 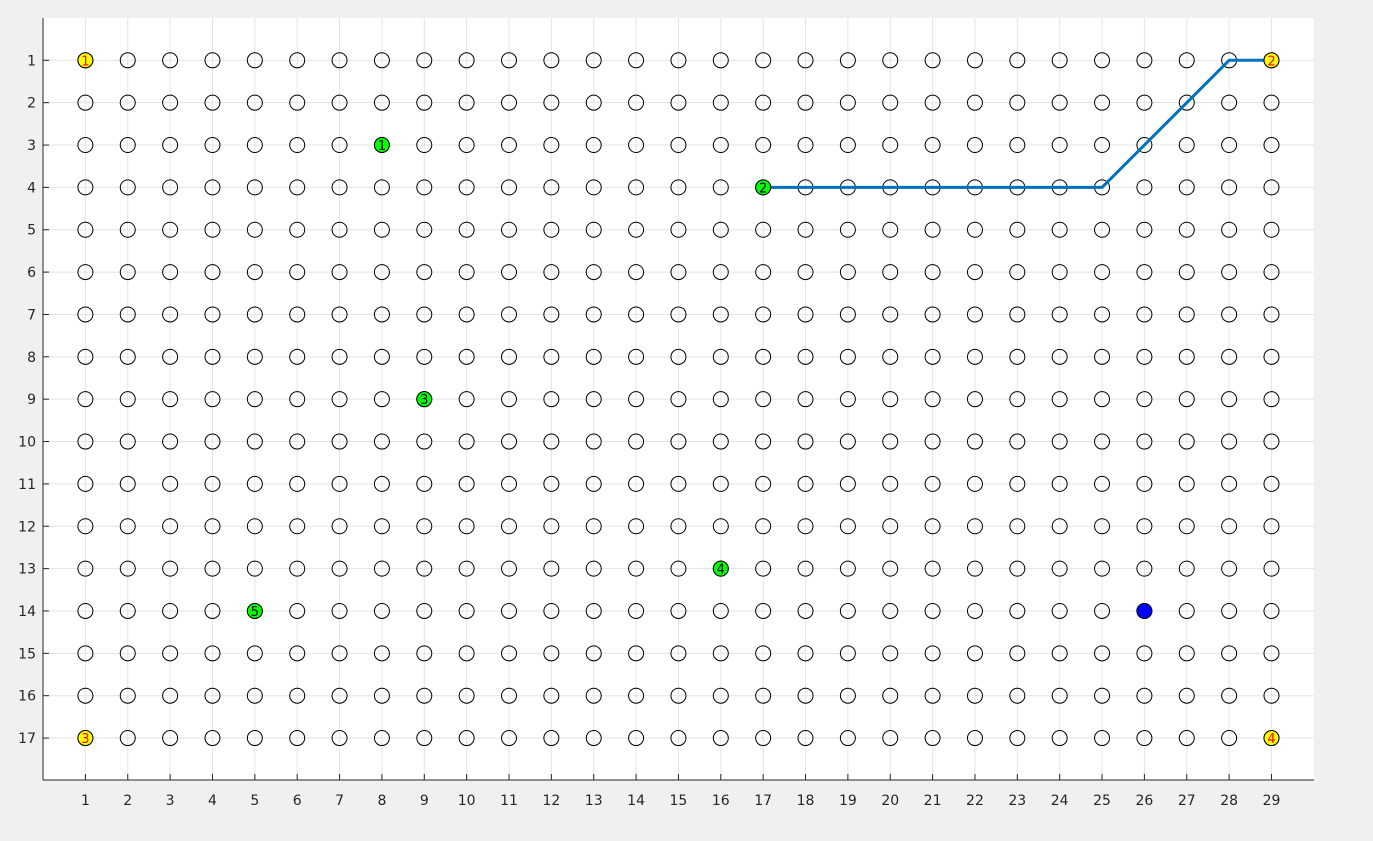 I want to click on path-line, so click(x=1017, y=123).